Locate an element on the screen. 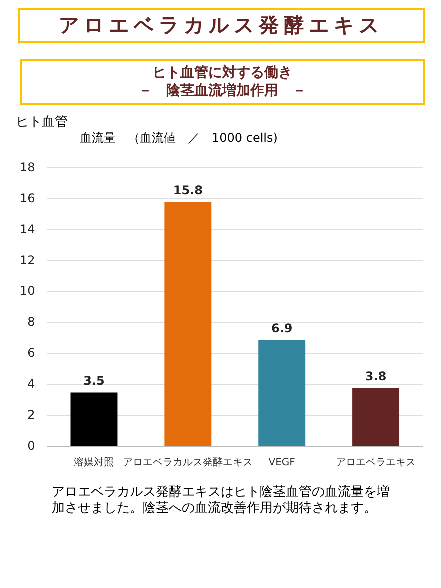 The image size is (441, 588). y-axis-title: ヒト血管 is located at coordinates (42, 123).